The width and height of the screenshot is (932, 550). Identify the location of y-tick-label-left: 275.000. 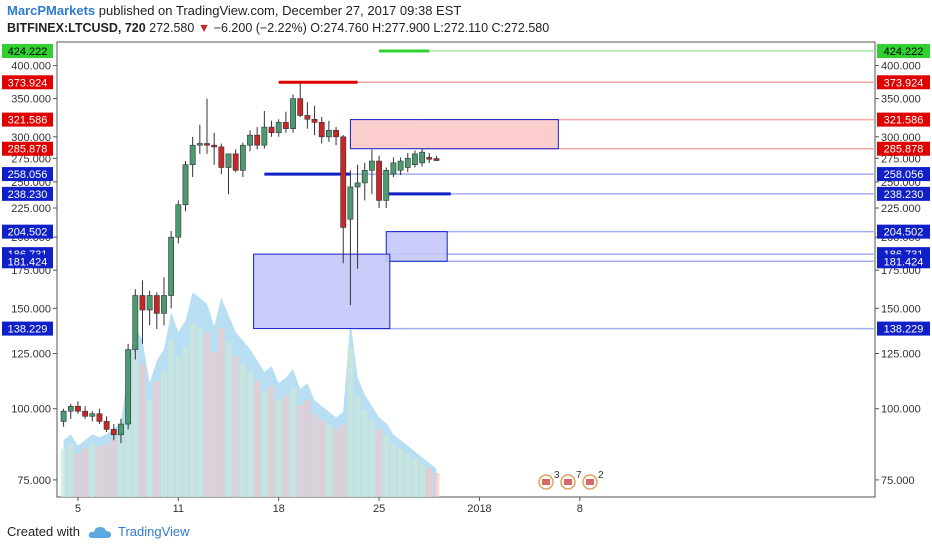
(31, 159).